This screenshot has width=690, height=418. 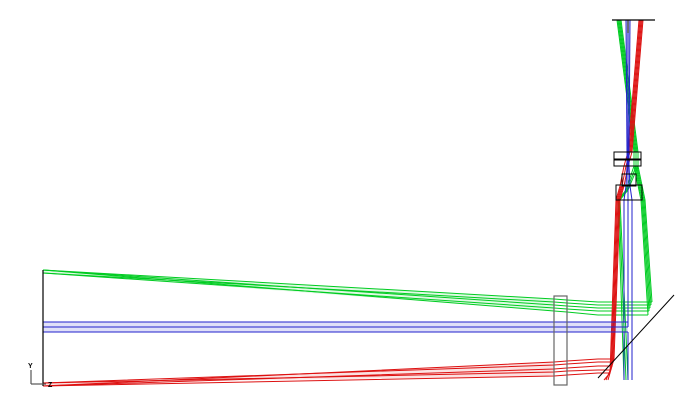 I want to click on collimator-lens, so click(x=560, y=340).